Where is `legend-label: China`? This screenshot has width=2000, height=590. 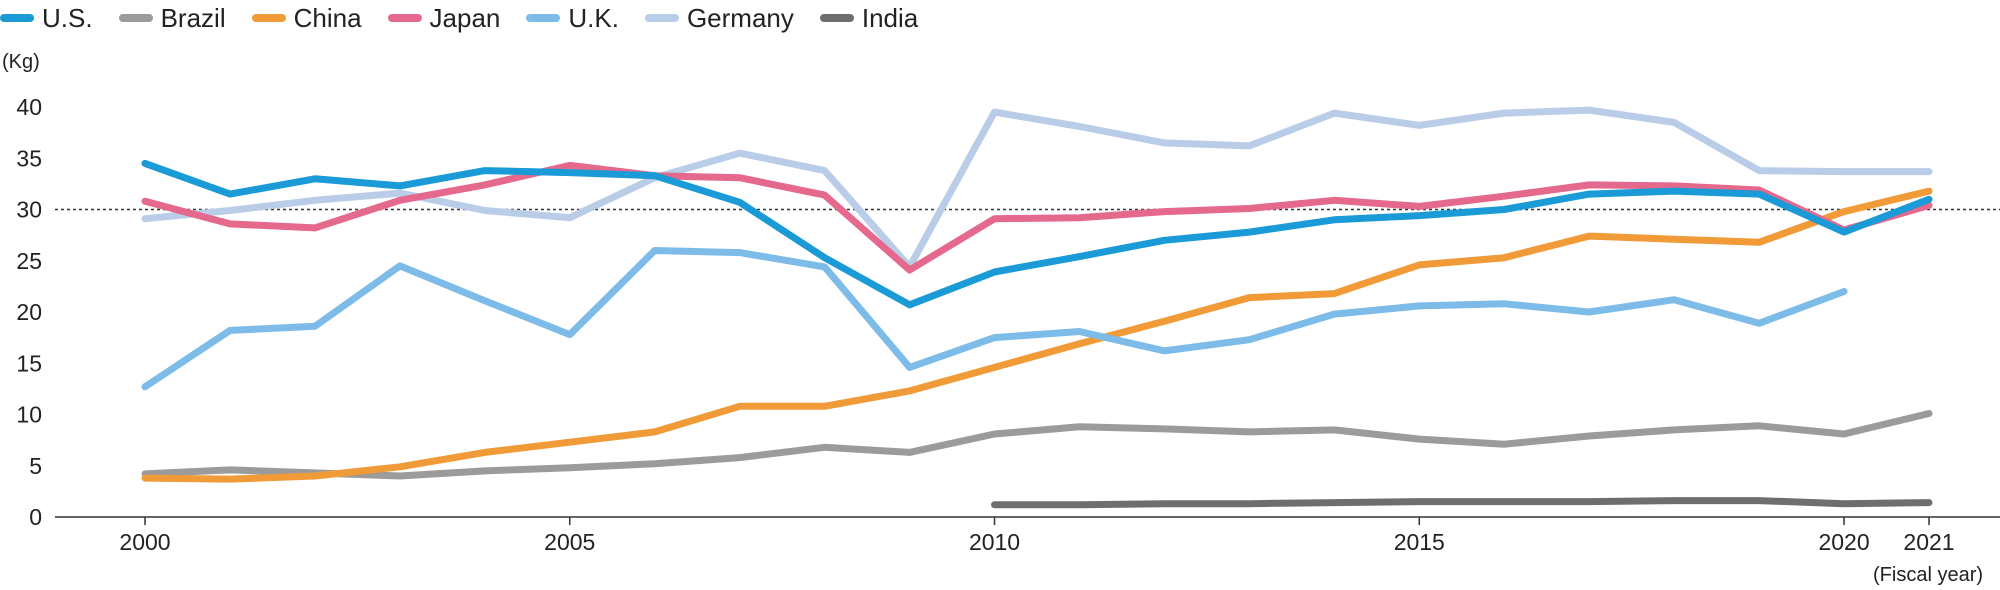
legend-label: China is located at coordinates (327, 17).